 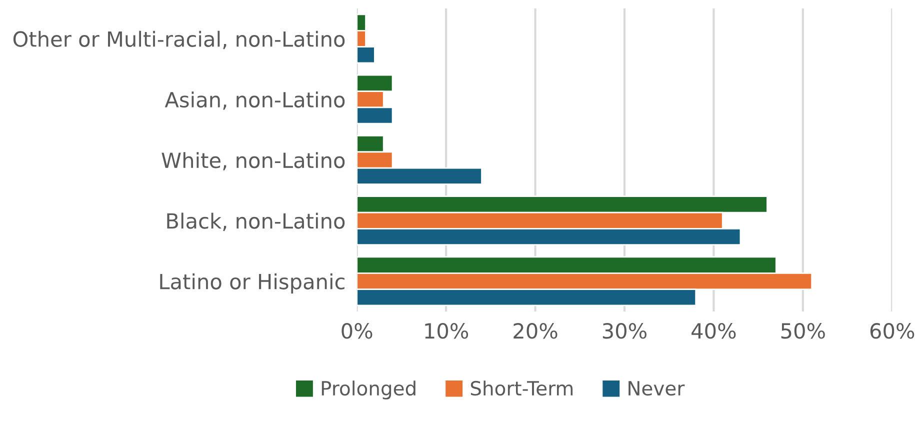 What do you see at coordinates (253, 161) in the screenshot?
I see `y-tick-label: White, non-Latino` at bounding box center [253, 161].